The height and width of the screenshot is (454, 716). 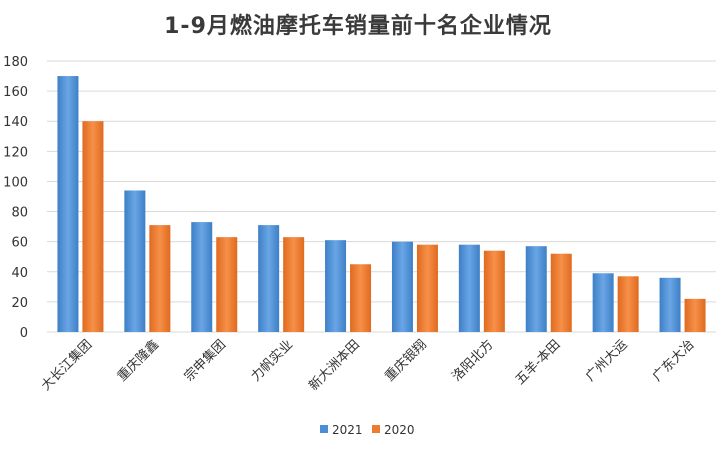 What do you see at coordinates (406, 361) in the screenshot?
I see `x-tick-label: 重庆银翔` at bounding box center [406, 361].